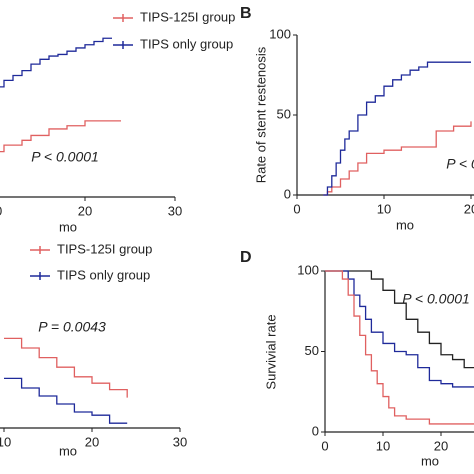  Describe the element at coordinates (72, 327) in the screenshot. I see `p-value: P = 0.0043` at that location.